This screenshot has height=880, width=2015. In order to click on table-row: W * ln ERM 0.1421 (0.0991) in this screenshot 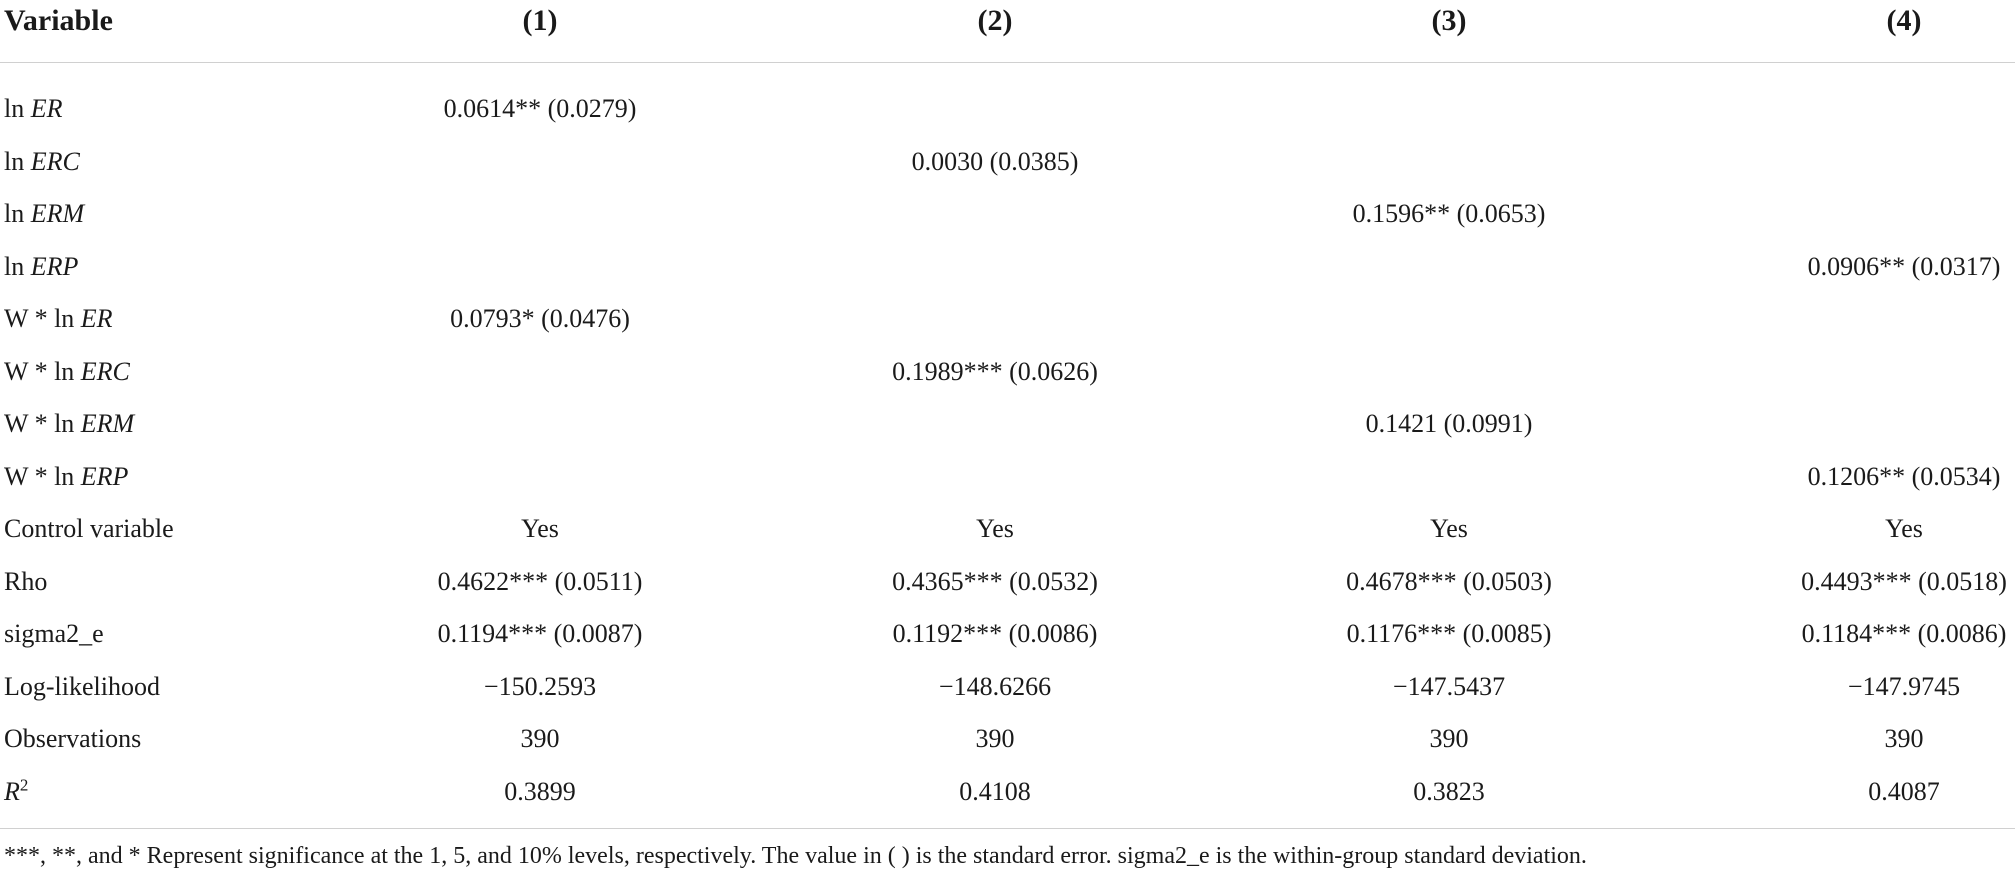, I will do `click(1007, 424)`.